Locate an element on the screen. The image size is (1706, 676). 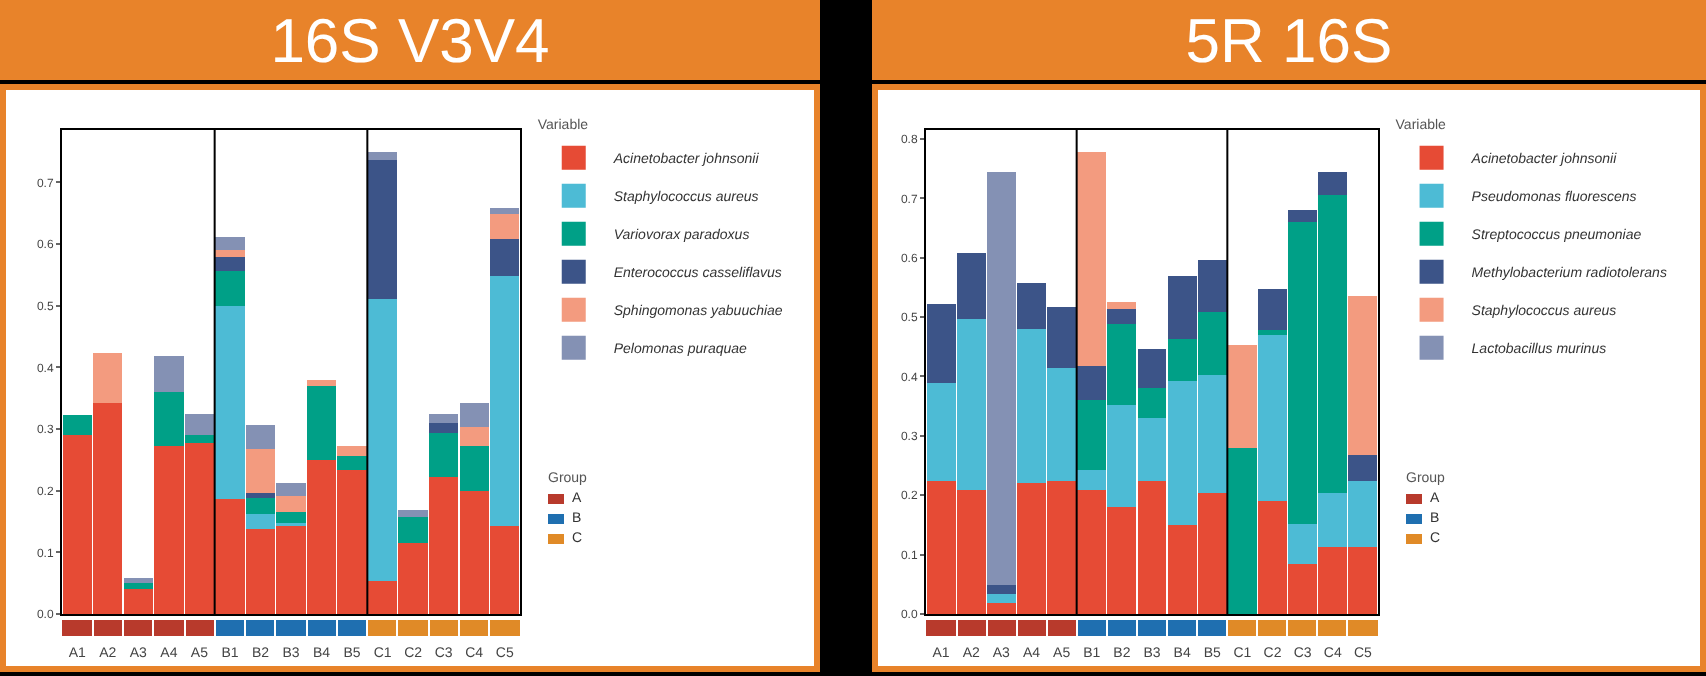
chart-title: 16S V3V4 is located at coordinates (410, 40).